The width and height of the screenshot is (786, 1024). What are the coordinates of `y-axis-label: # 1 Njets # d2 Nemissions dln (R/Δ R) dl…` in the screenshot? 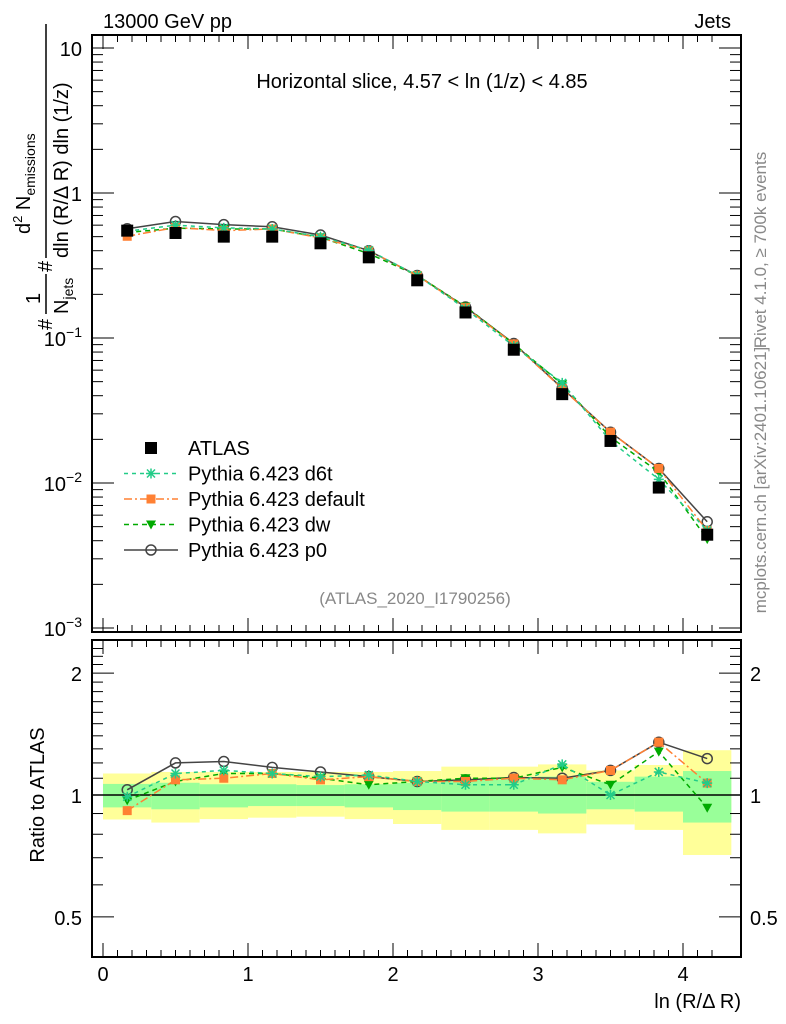 It's located at (43, 177).